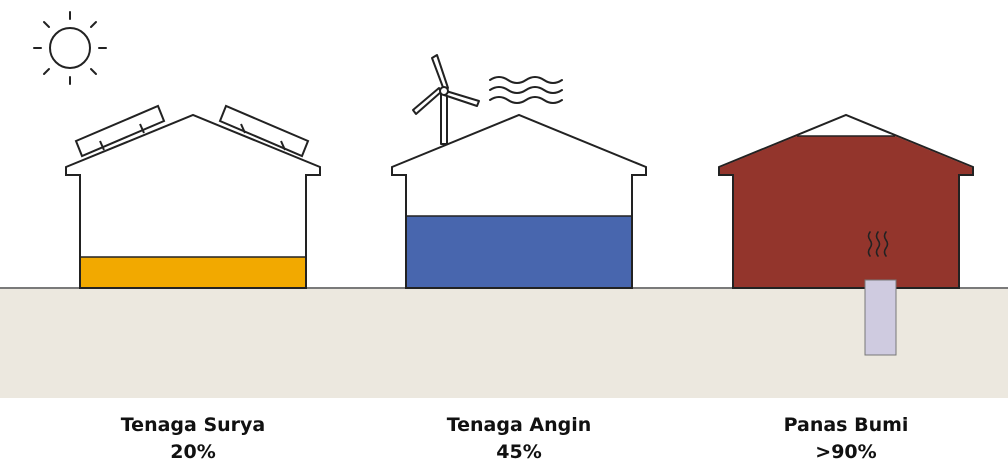 This screenshot has width=1008, height=467. I want to click on caption-solar: Tenaga Surya 20%, so click(193, 439).